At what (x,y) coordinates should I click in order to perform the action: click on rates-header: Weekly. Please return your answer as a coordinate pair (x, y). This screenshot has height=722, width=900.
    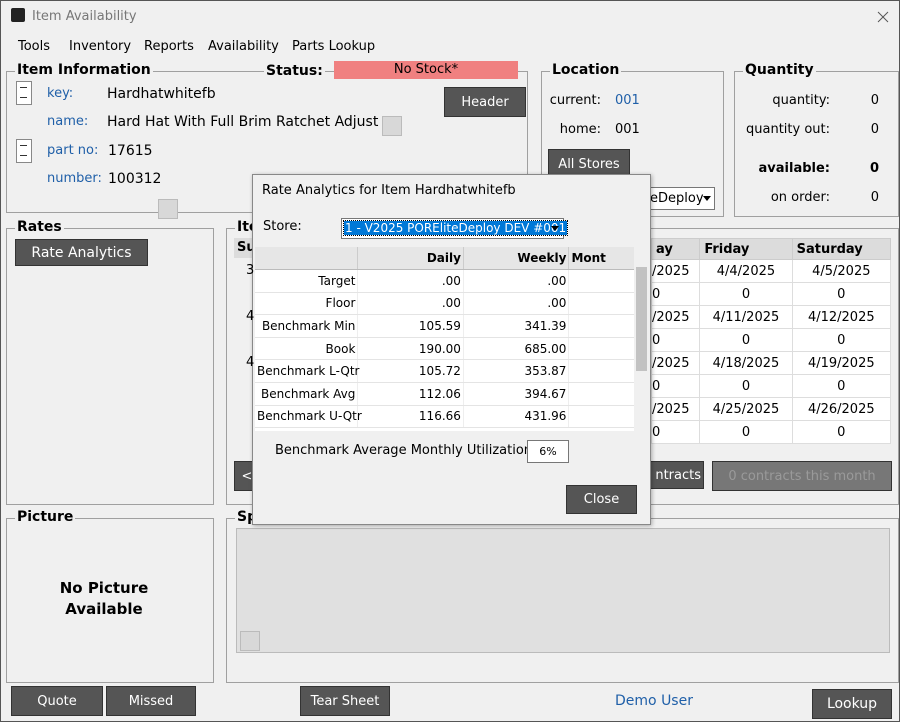
    Looking at the image, I should click on (516, 258).